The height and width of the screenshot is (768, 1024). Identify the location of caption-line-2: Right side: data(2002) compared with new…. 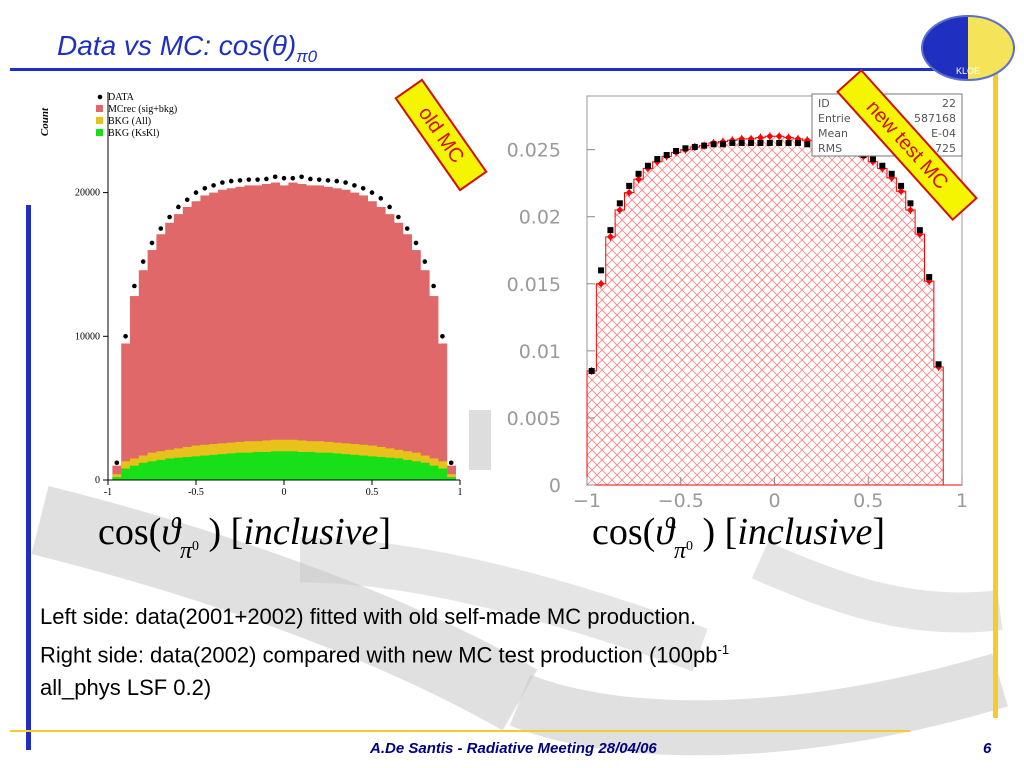
(505, 652).